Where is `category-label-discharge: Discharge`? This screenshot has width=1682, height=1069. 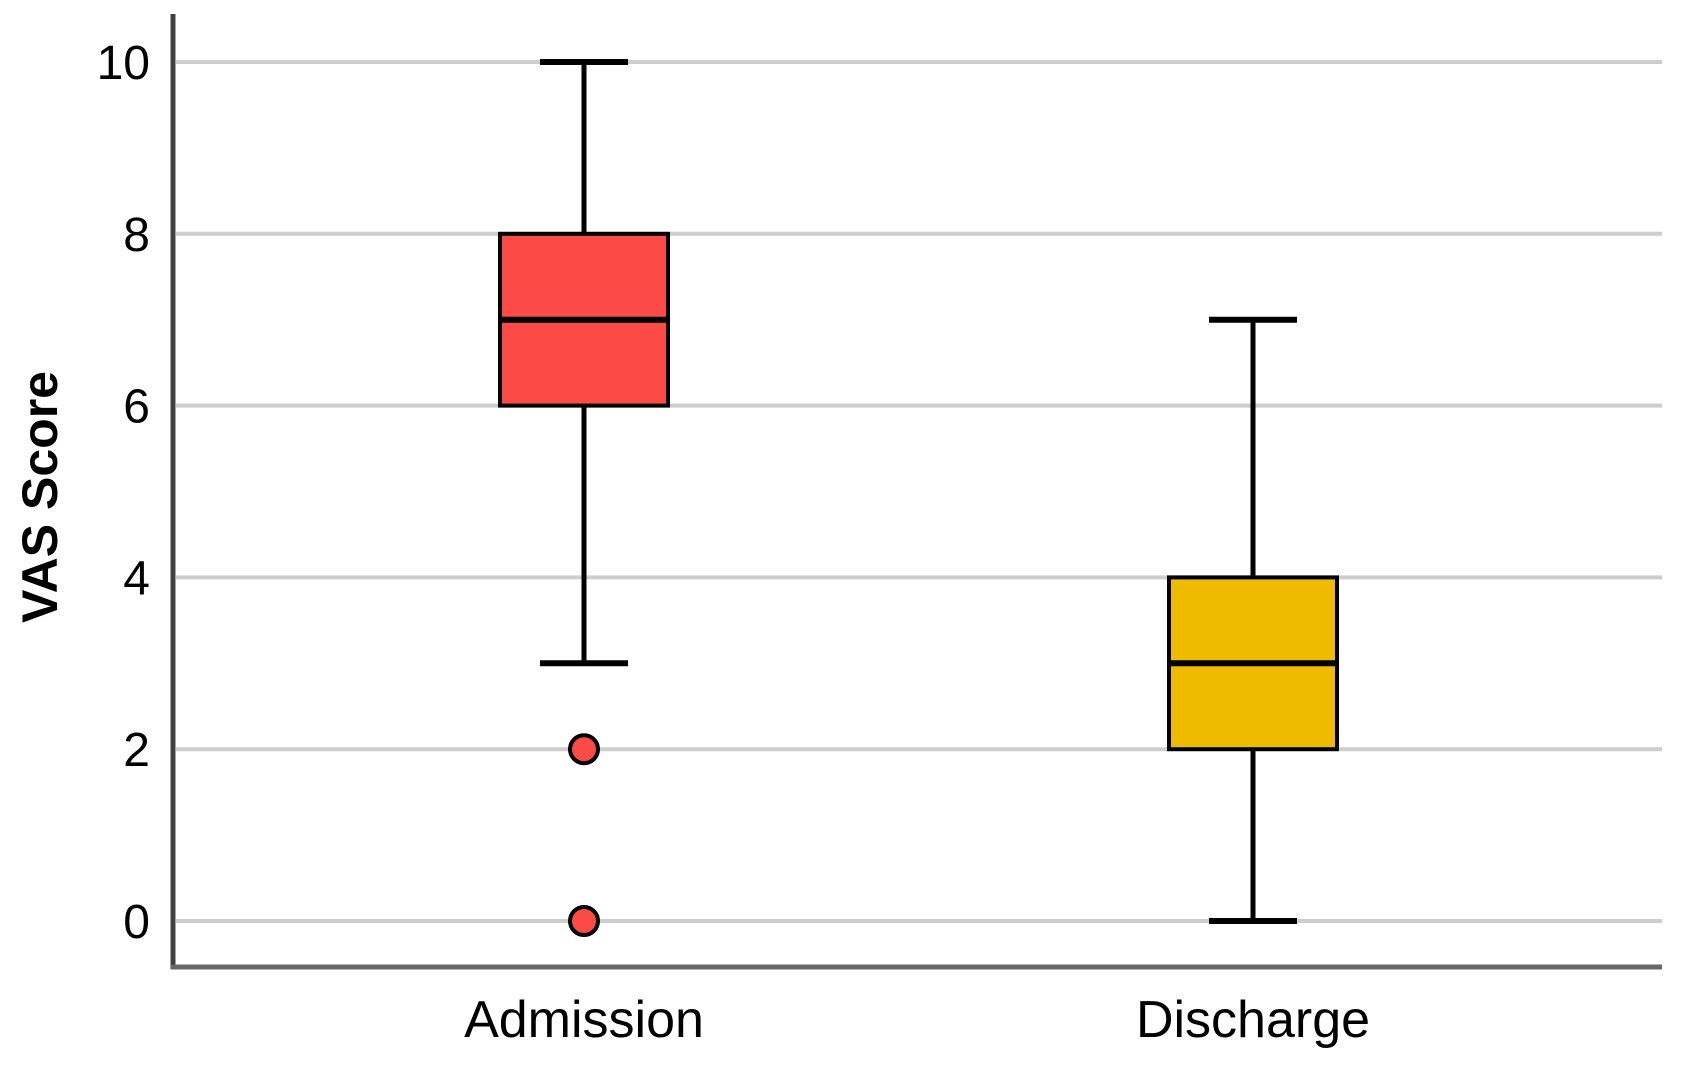
category-label-discharge: Discharge is located at coordinates (1253, 1020).